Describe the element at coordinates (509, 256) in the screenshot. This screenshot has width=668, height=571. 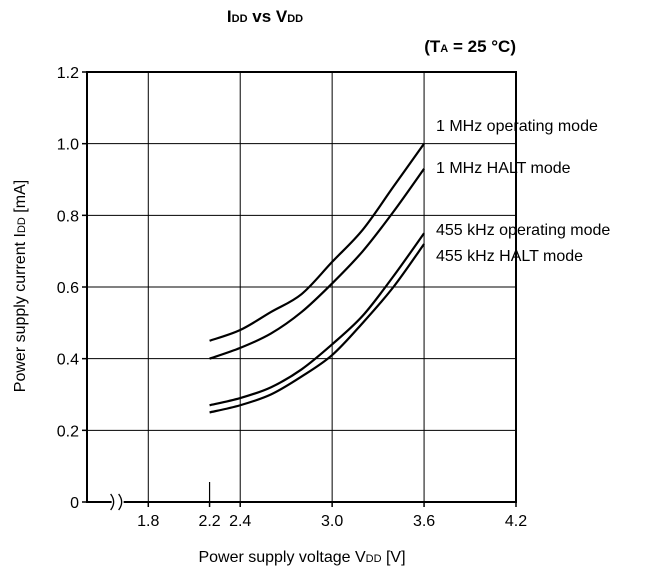
I see `series-label-3: 455 kHz HALT mode` at that location.